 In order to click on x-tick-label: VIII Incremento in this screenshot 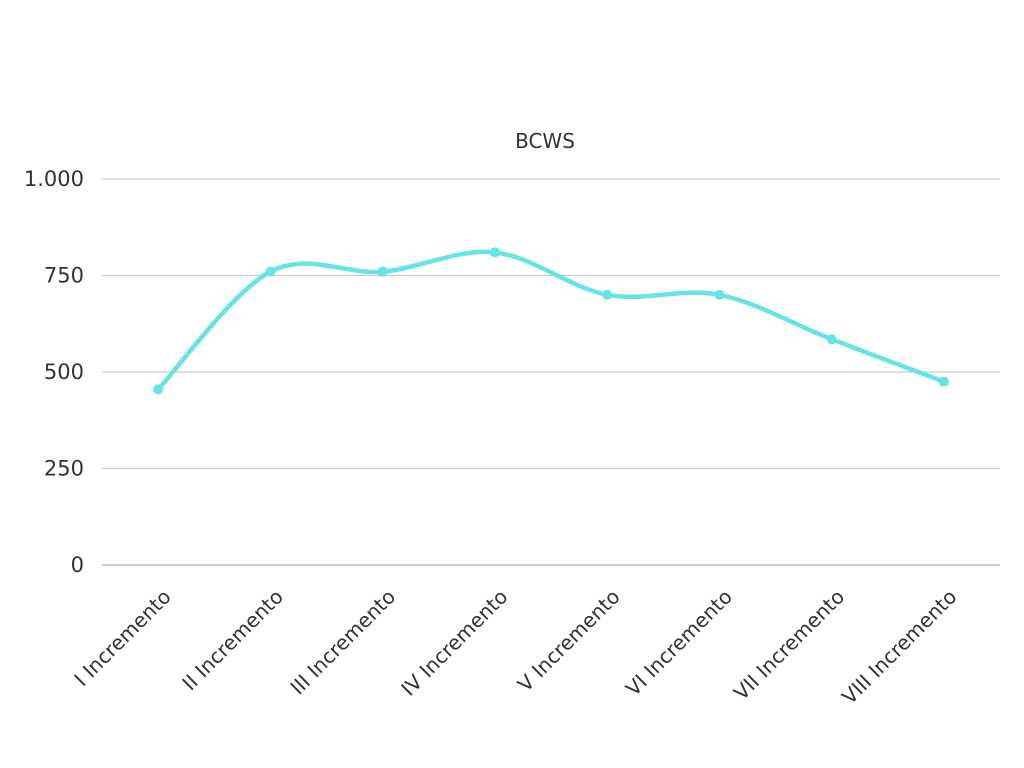, I will do `click(899, 647)`.